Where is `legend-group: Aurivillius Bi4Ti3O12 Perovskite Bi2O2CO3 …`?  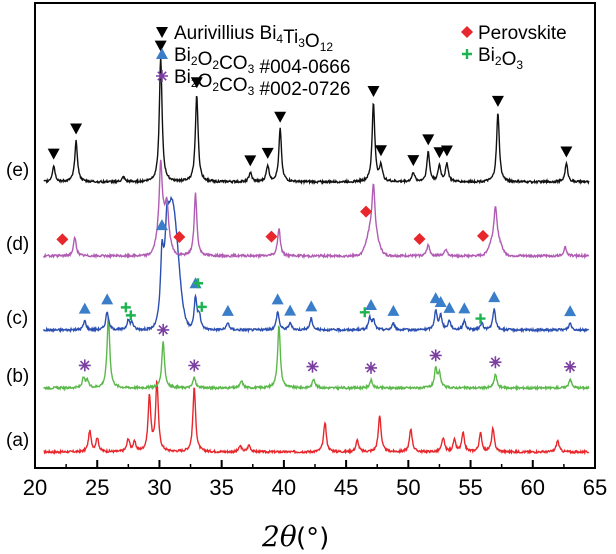 legend-group: Aurivillius Bi4Ti3O12 Perovskite Bi2O2CO3 … is located at coordinates (361, 61).